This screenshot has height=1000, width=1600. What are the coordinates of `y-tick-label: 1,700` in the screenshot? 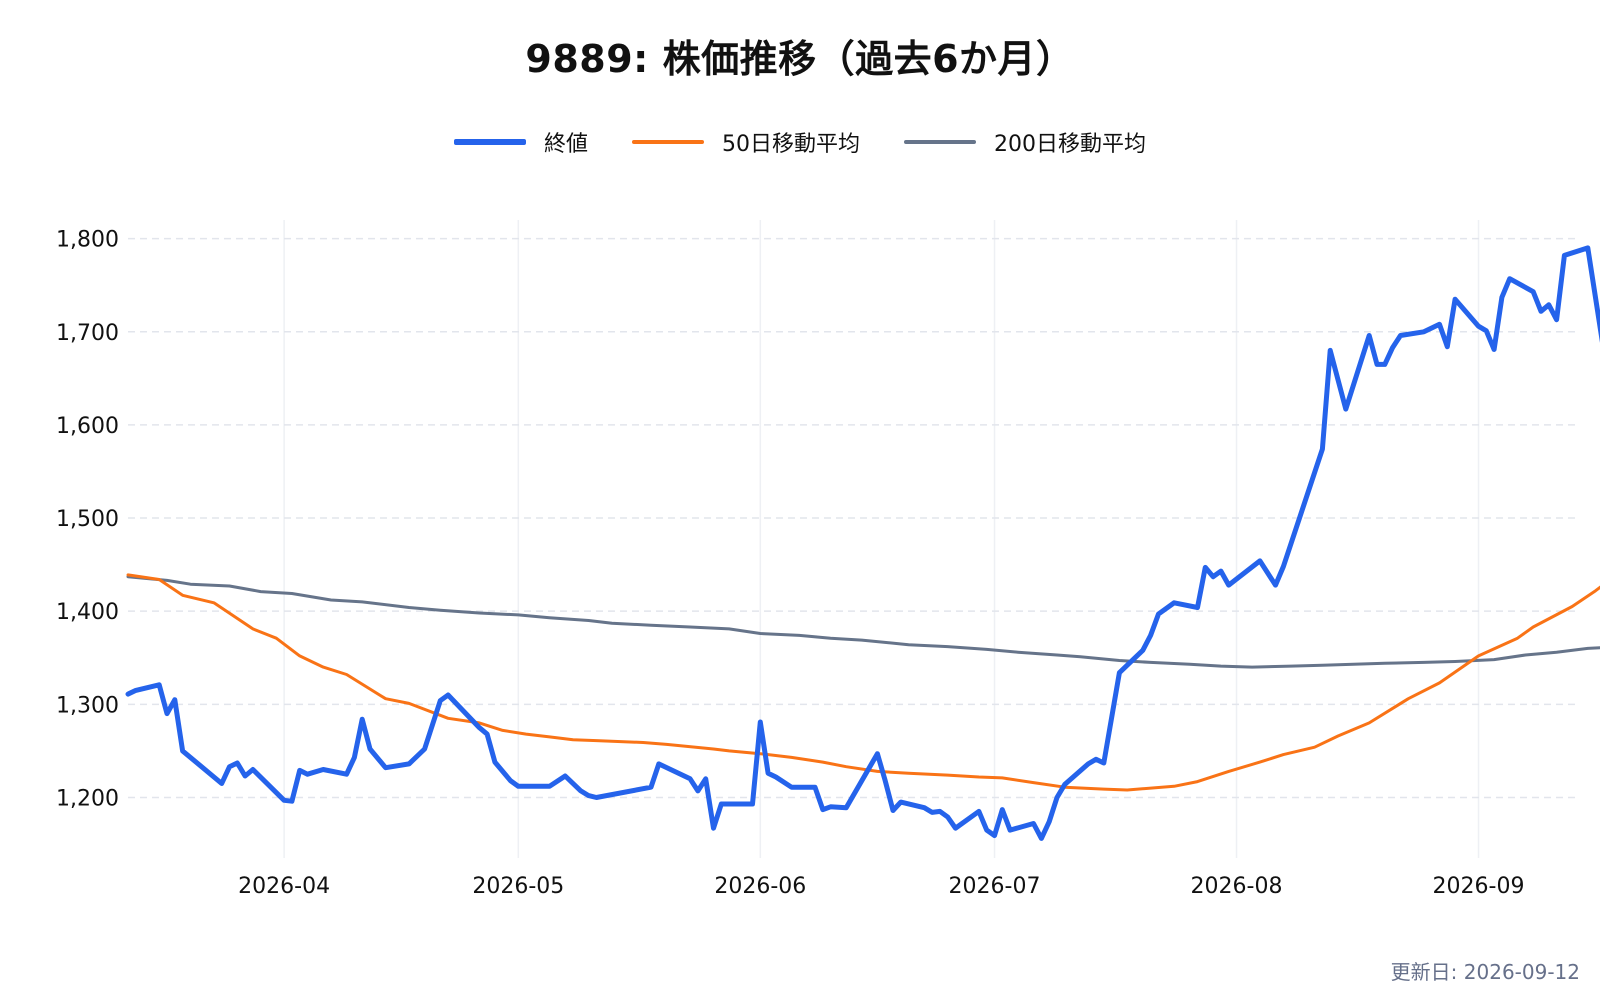 It's located at (87, 333).